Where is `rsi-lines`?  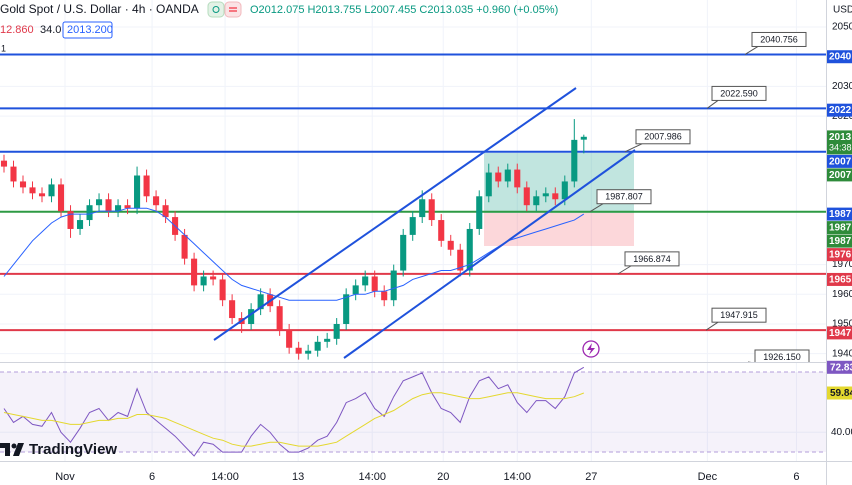
rsi-lines is located at coordinates (294, 411).